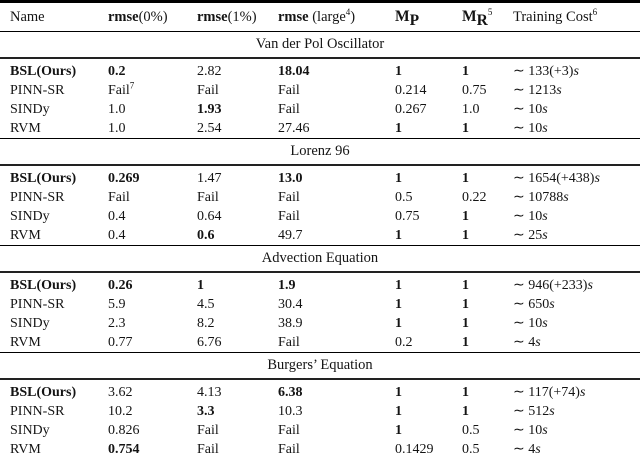 The image size is (640, 457). What do you see at coordinates (531, 411) in the screenshot?
I see `cell-value: ∼ 512` at bounding box center [531, 411].